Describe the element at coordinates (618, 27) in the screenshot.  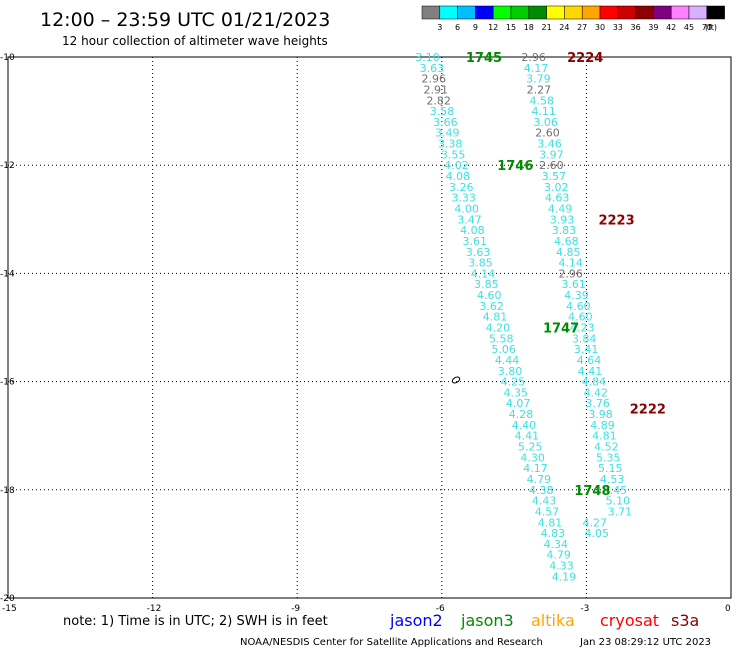
I see `colorbar-label: 33` at that location.